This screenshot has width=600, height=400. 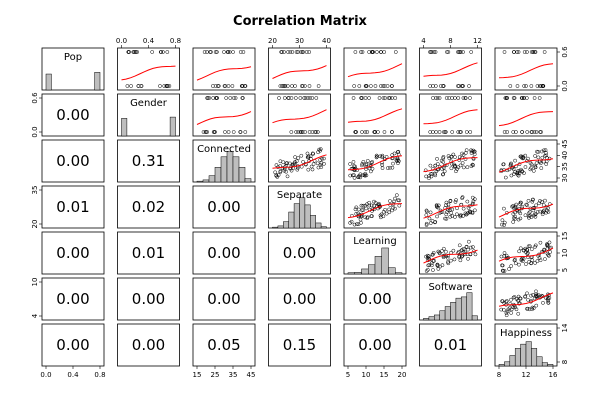 I want to click on tick-label-top: 12, so click(x=477, y=41).